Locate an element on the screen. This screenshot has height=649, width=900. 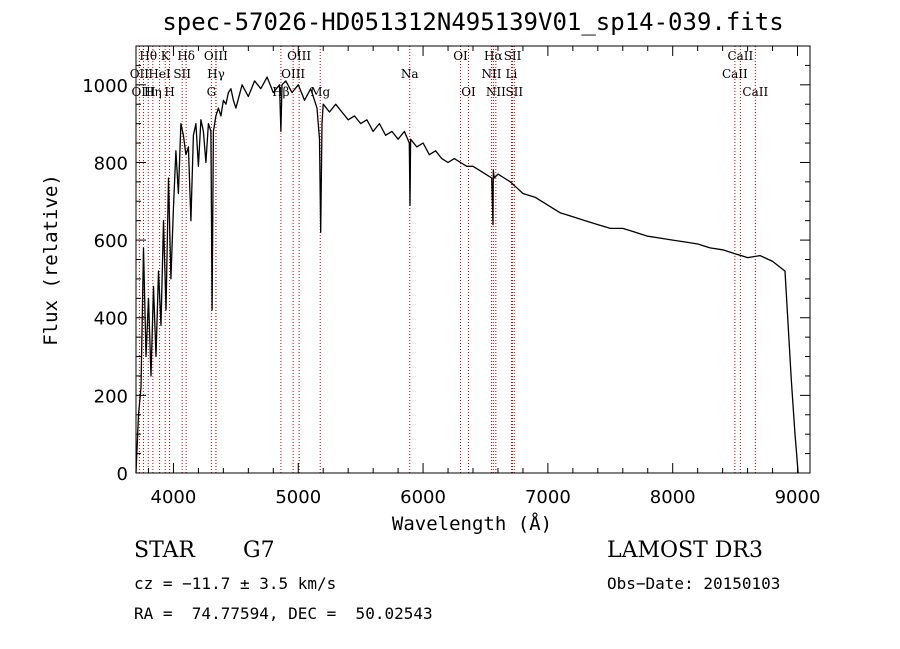
spectral-line-label-24: SII is located at coordinates (514, 92).